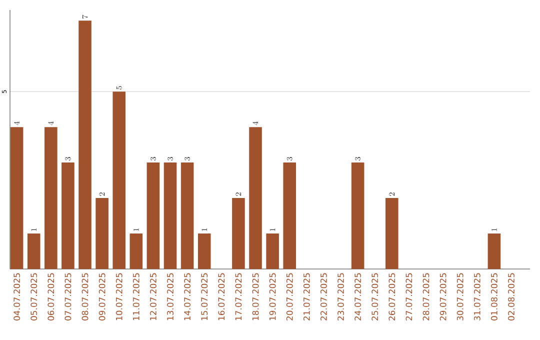  Describe the element at coordinates (221, 296) in the screenshot. I see `x-tick-label: 16.07.2025` at that location.